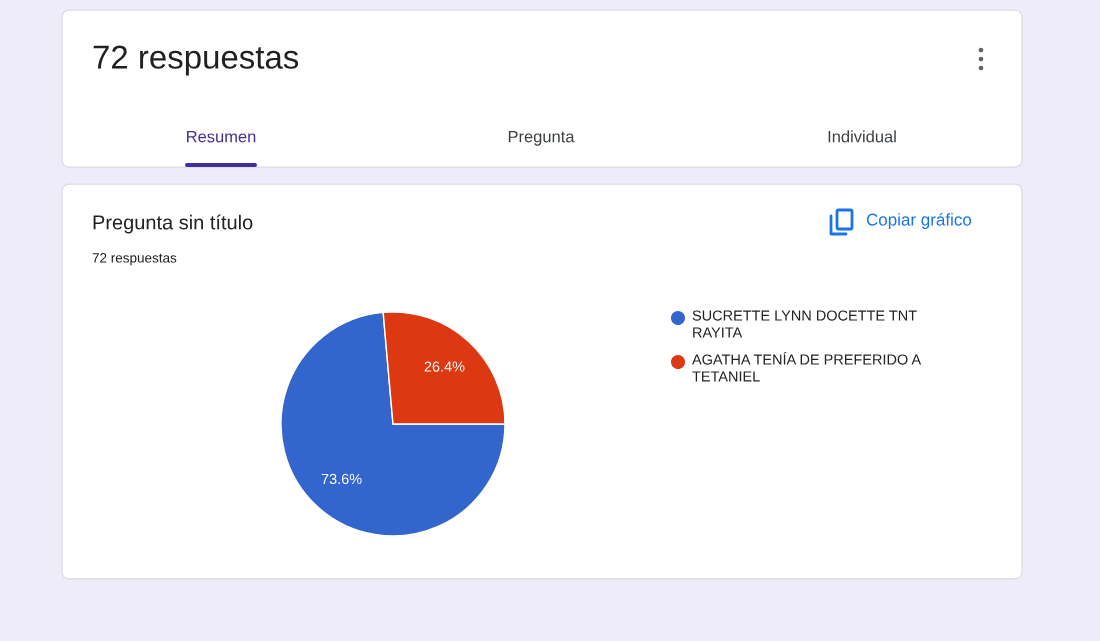  I want to click on text: Copiar gráfico, so click(919, 221).